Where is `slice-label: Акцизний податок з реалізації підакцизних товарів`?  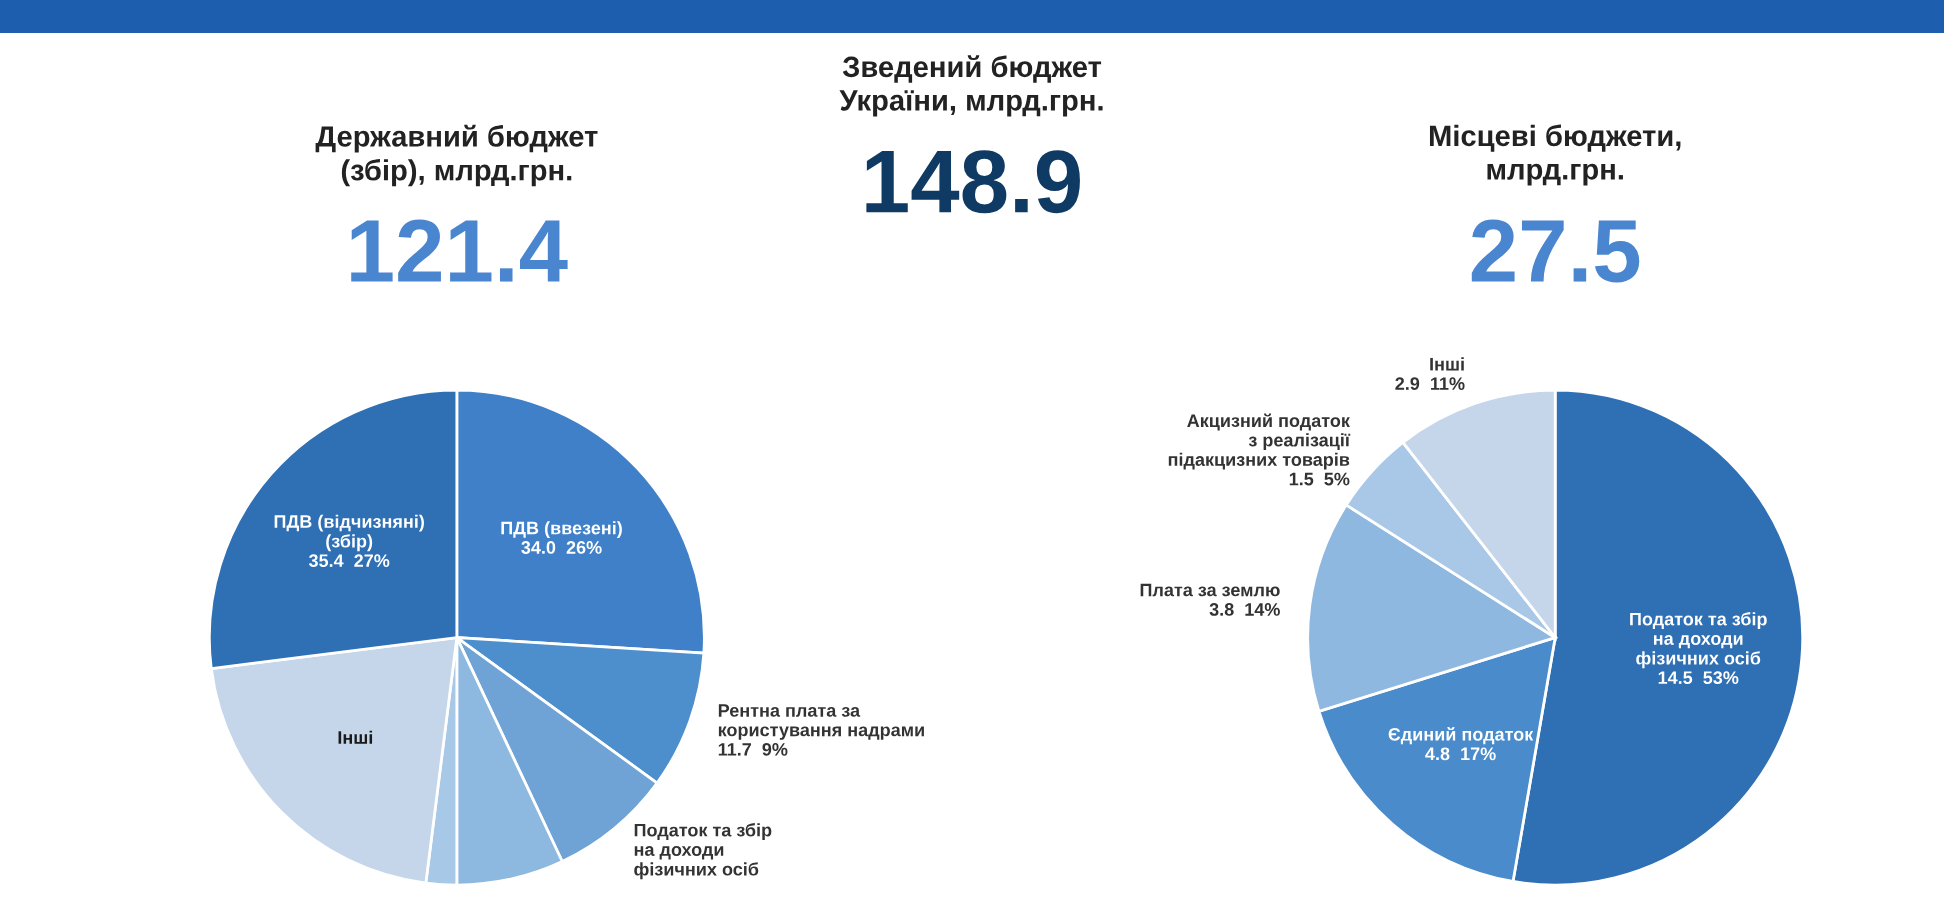 slice-label: Акцизний податок з реалізації підакцизних товарів is located at coordinates (1259, 441).